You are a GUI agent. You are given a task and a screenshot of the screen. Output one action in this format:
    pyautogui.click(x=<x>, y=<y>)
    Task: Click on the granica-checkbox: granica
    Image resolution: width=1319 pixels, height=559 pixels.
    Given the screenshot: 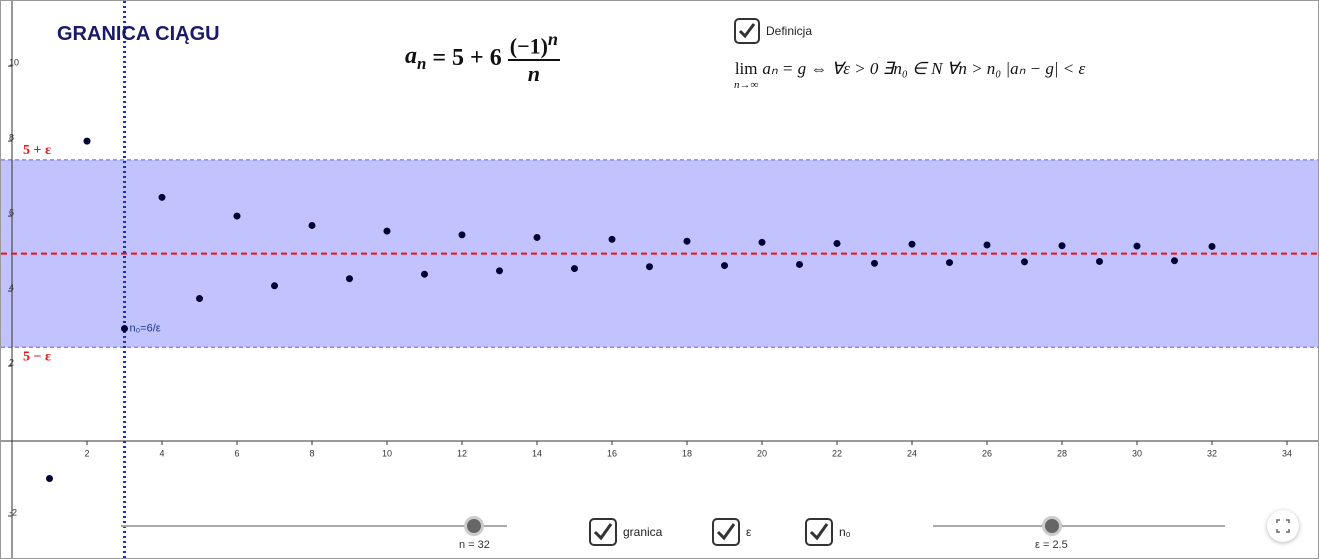 What is the action you would take?
    pyautogui.click(x=625, y=532)
    